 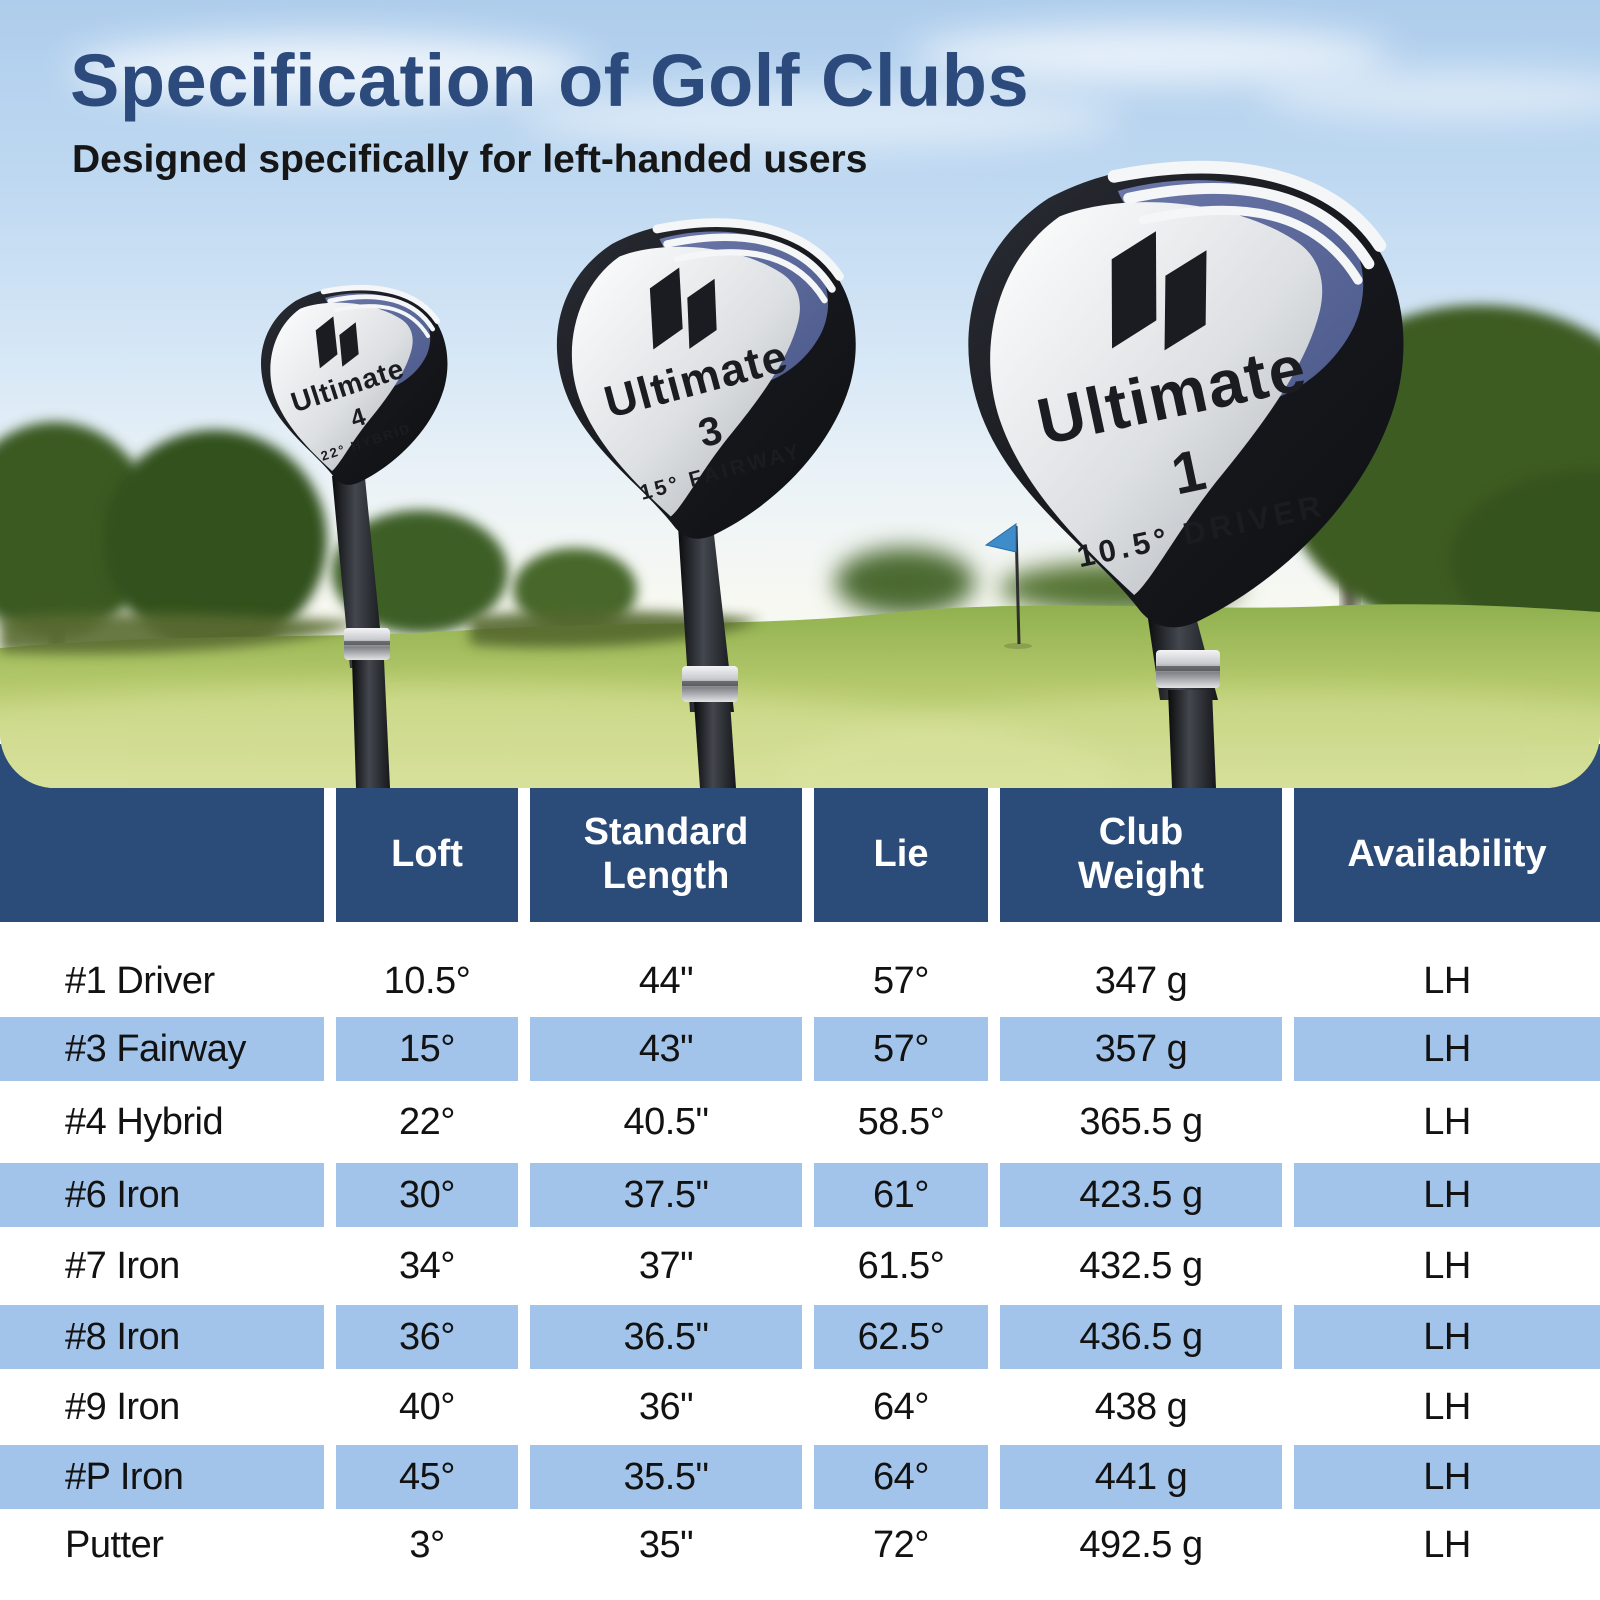 I want to click on loft-cell: 10.5°, so click(x=427, y=981).